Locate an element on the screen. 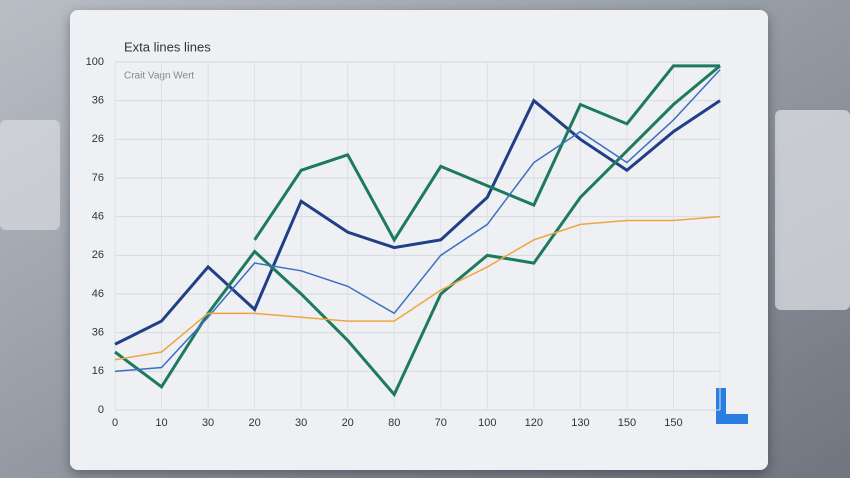 The image size is (850, 478). x-tick-label: 120 is located at coordinates (534, 423).